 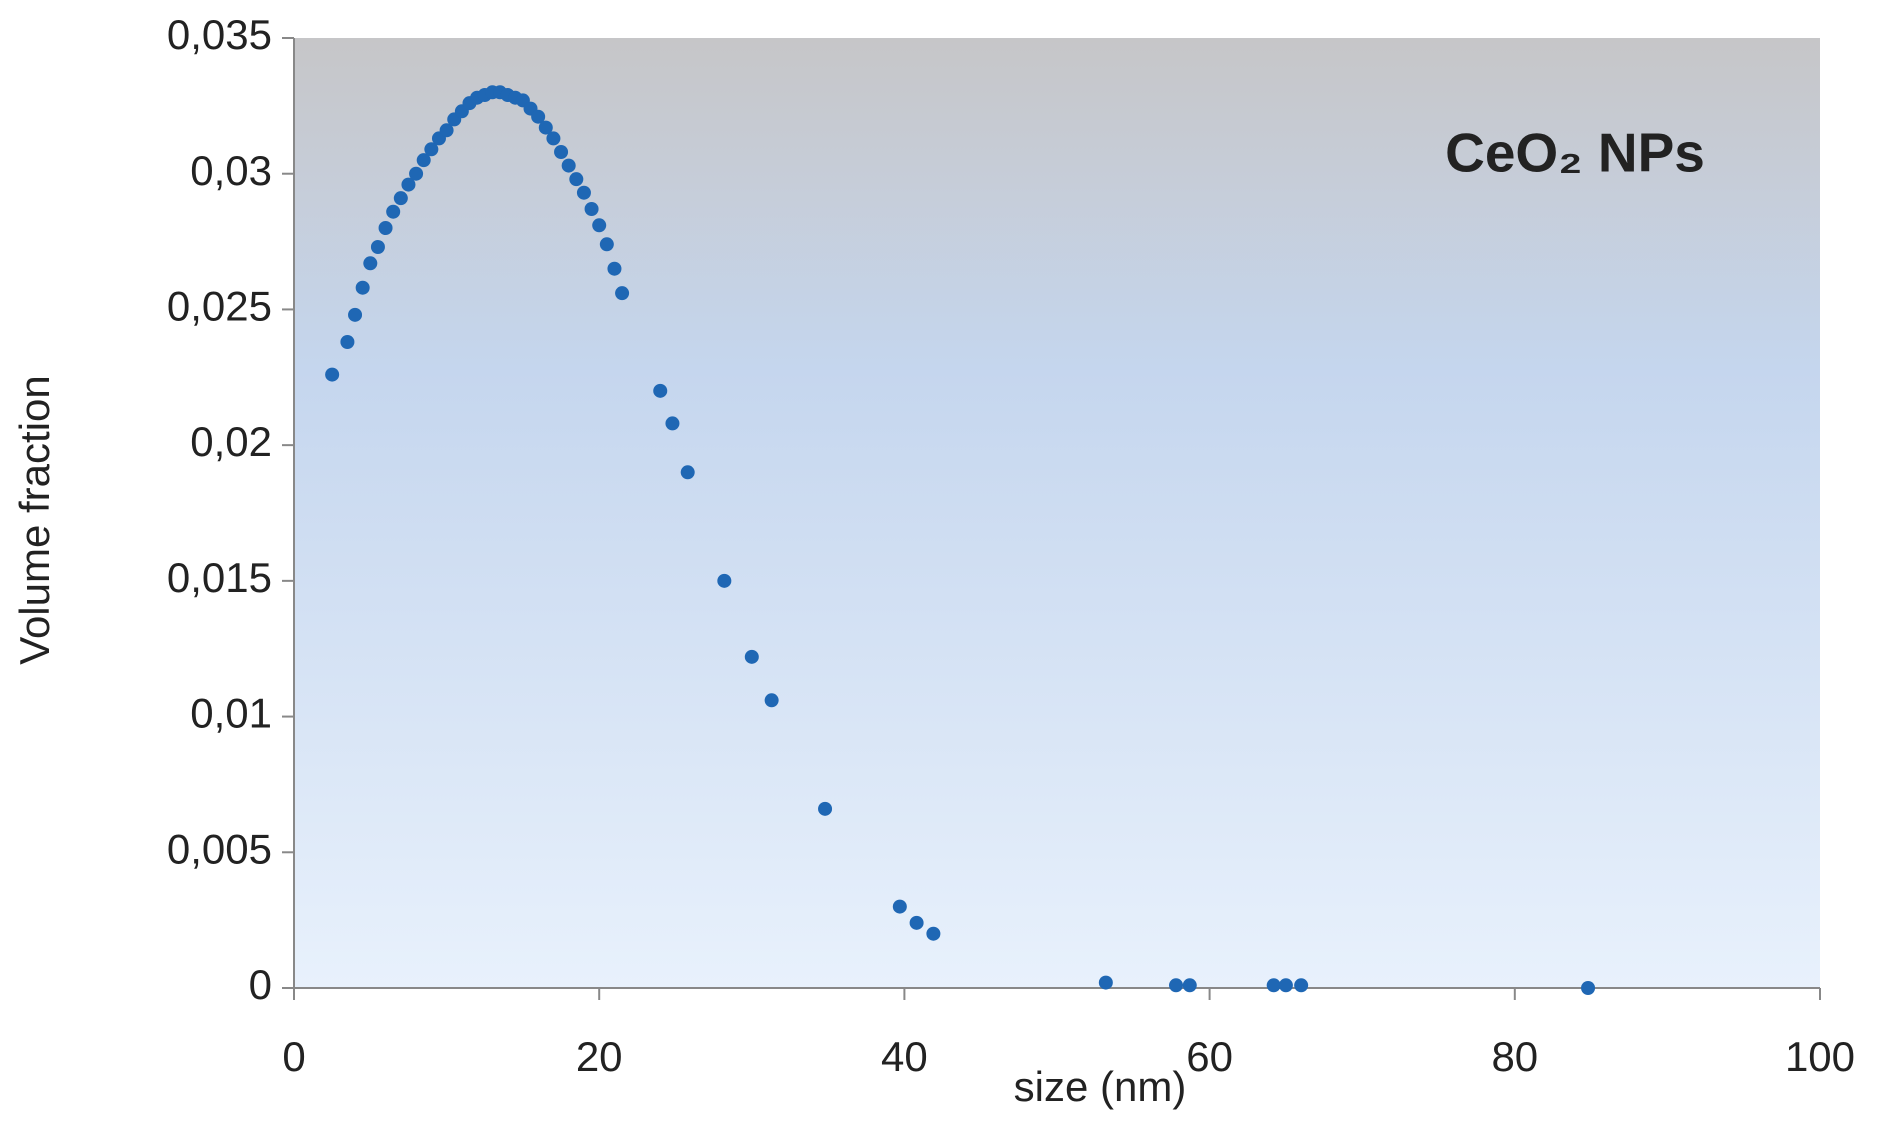 What do you see at coordinates (260, 984) in the screenshot?
I see `y-tick-label: 0` at bounding box center [260, 984].